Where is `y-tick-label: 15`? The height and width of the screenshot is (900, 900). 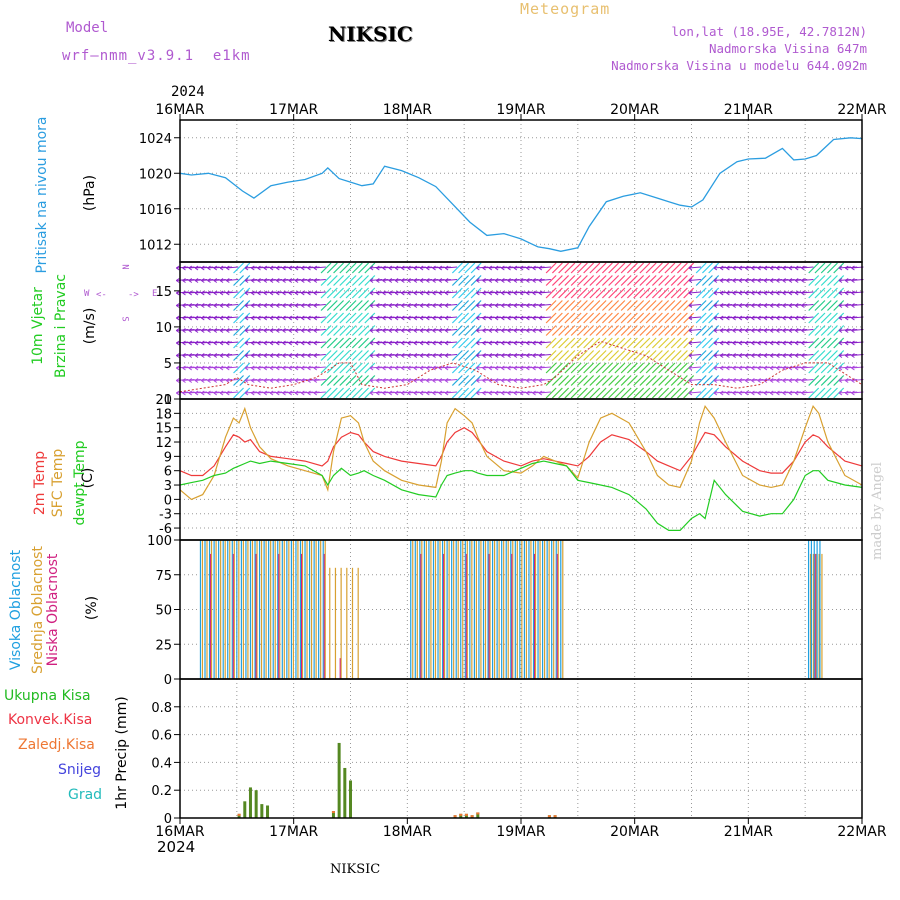 y-tick-label: 15 is located at coordinates (163, 292).